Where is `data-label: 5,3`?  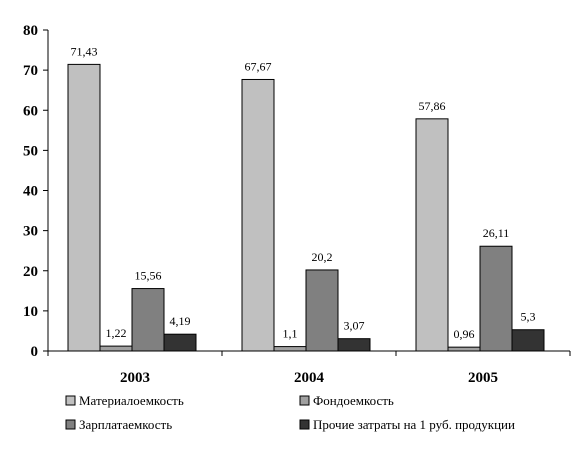
data-label: 5,3 is located at coordinates (528, 317).